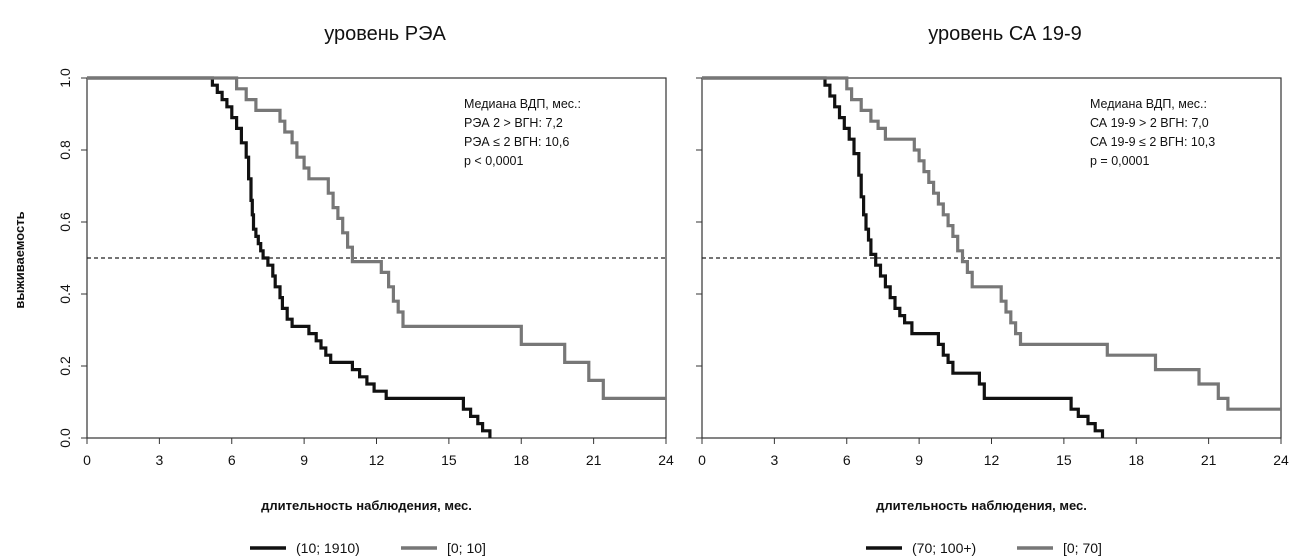  I want to click on annotation-line: СА 19-9 ≤ 2 ВГН: 10,3, so click(1152, 142).